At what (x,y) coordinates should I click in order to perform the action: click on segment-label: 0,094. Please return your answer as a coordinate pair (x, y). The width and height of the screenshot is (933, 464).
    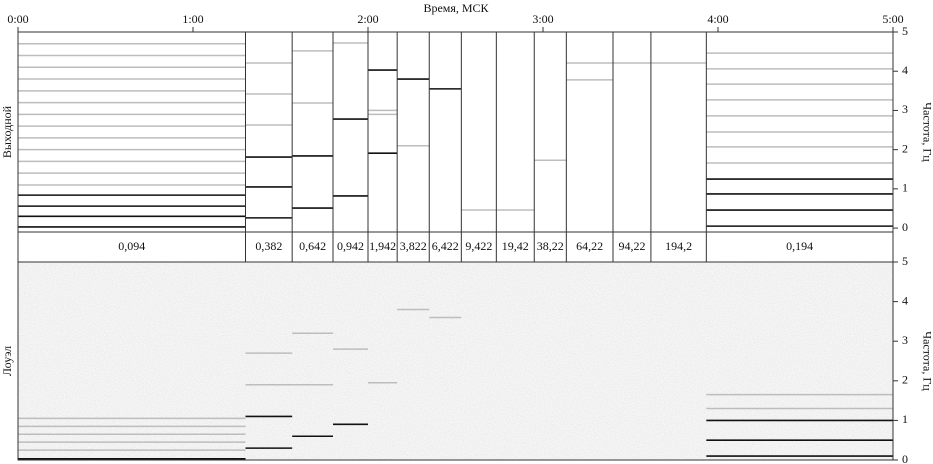
    Looking at the image, I should click on (131, 246).